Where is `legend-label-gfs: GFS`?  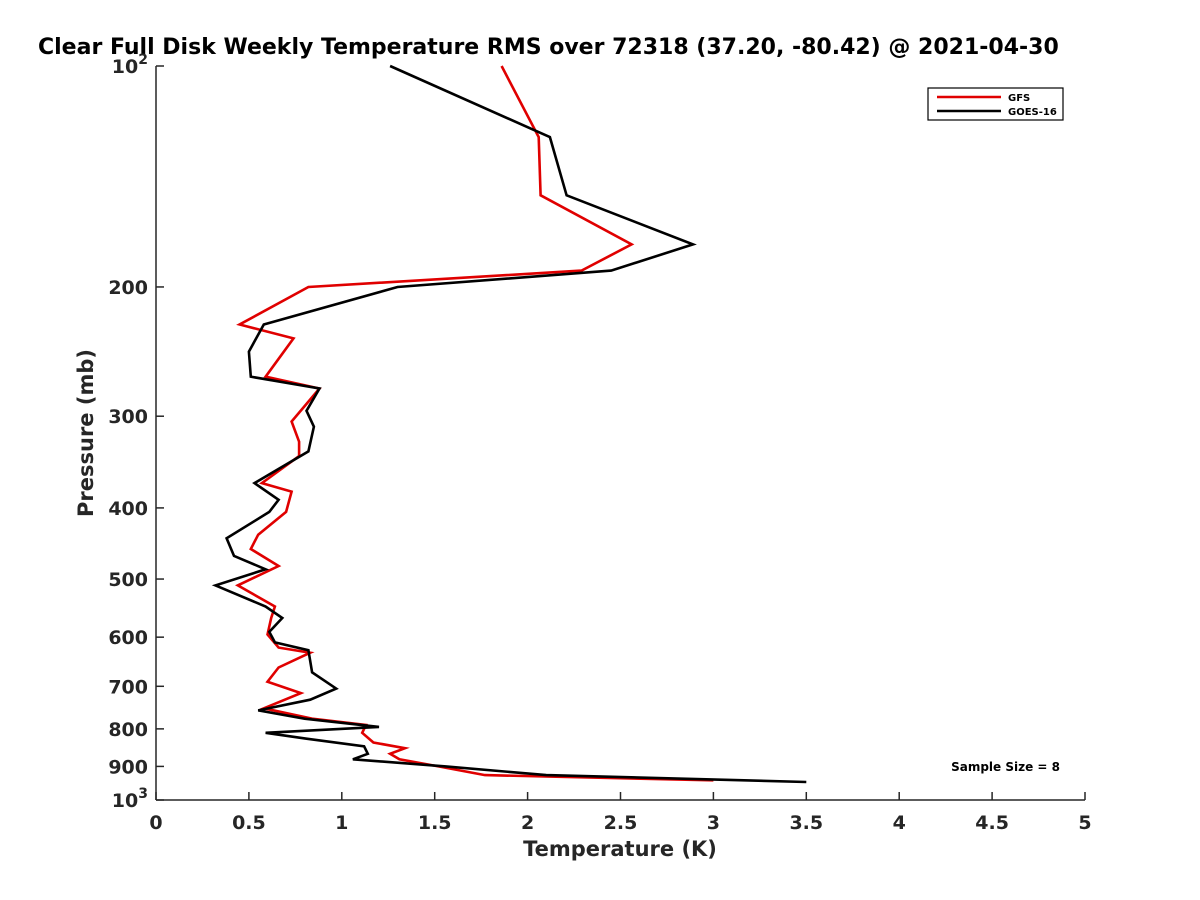
legend-label-gfs: GFS is located at coordinates (1019, 98).